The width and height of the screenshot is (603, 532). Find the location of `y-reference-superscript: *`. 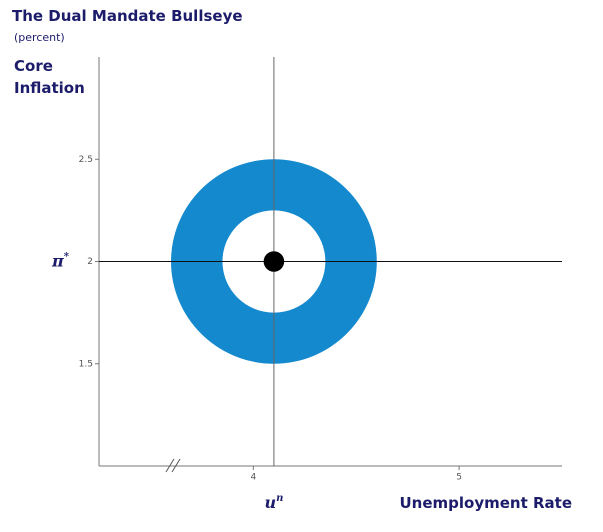

y-reference-superscript: * is located at coordinates (67, 257).